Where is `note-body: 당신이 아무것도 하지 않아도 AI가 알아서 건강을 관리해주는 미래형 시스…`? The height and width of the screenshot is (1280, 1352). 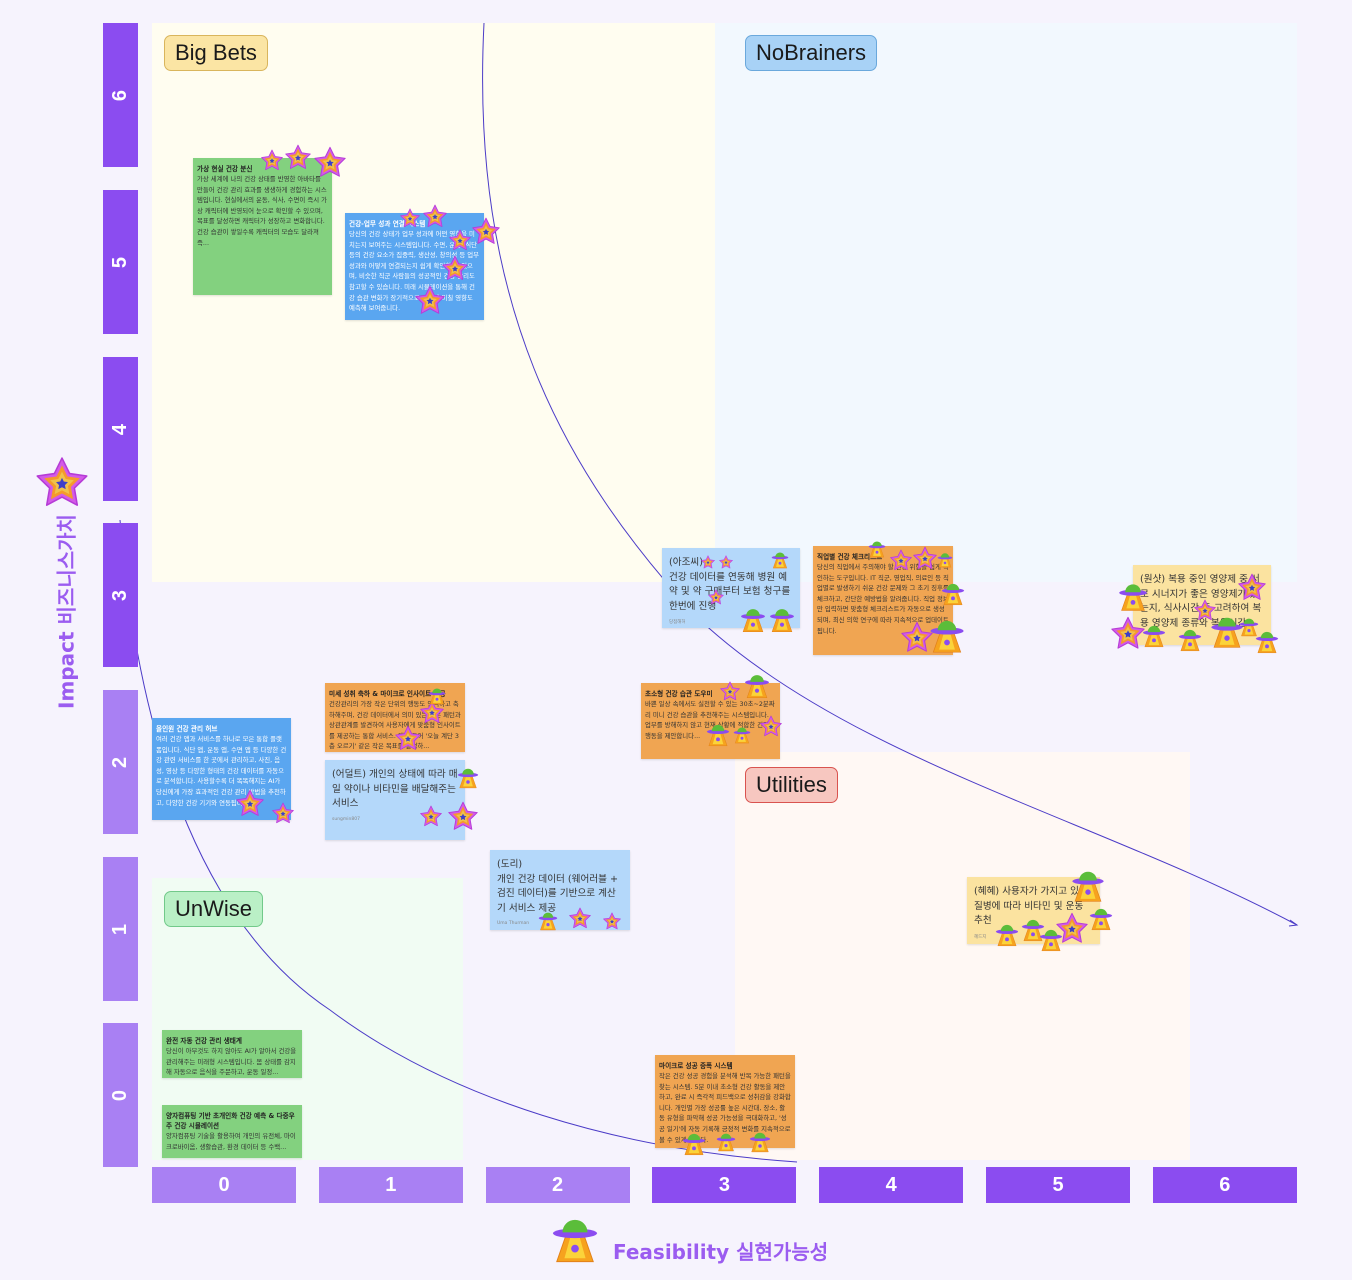
note-body: 당신이 아무것도 하지 않아도 AI가 알아서 건강을 관리해주는 미래형 시스… is located at coordinates (231, 1062).